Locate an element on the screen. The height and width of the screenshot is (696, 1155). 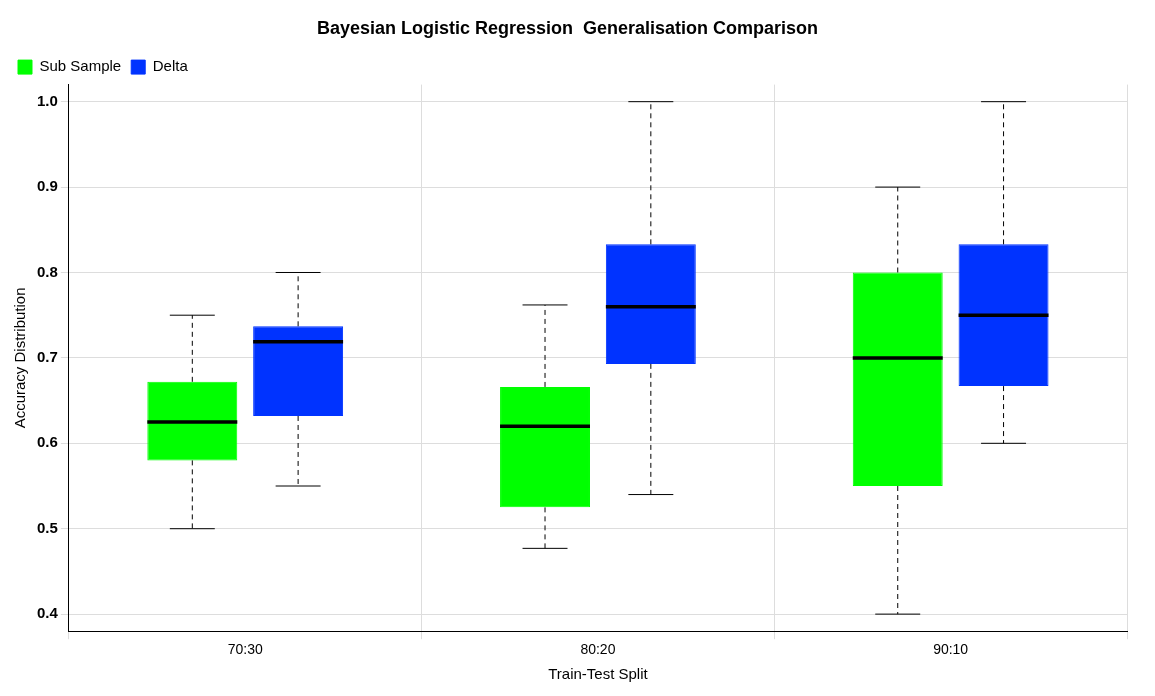
legend-label: Sub Sample is located at coordinates (80, 66).